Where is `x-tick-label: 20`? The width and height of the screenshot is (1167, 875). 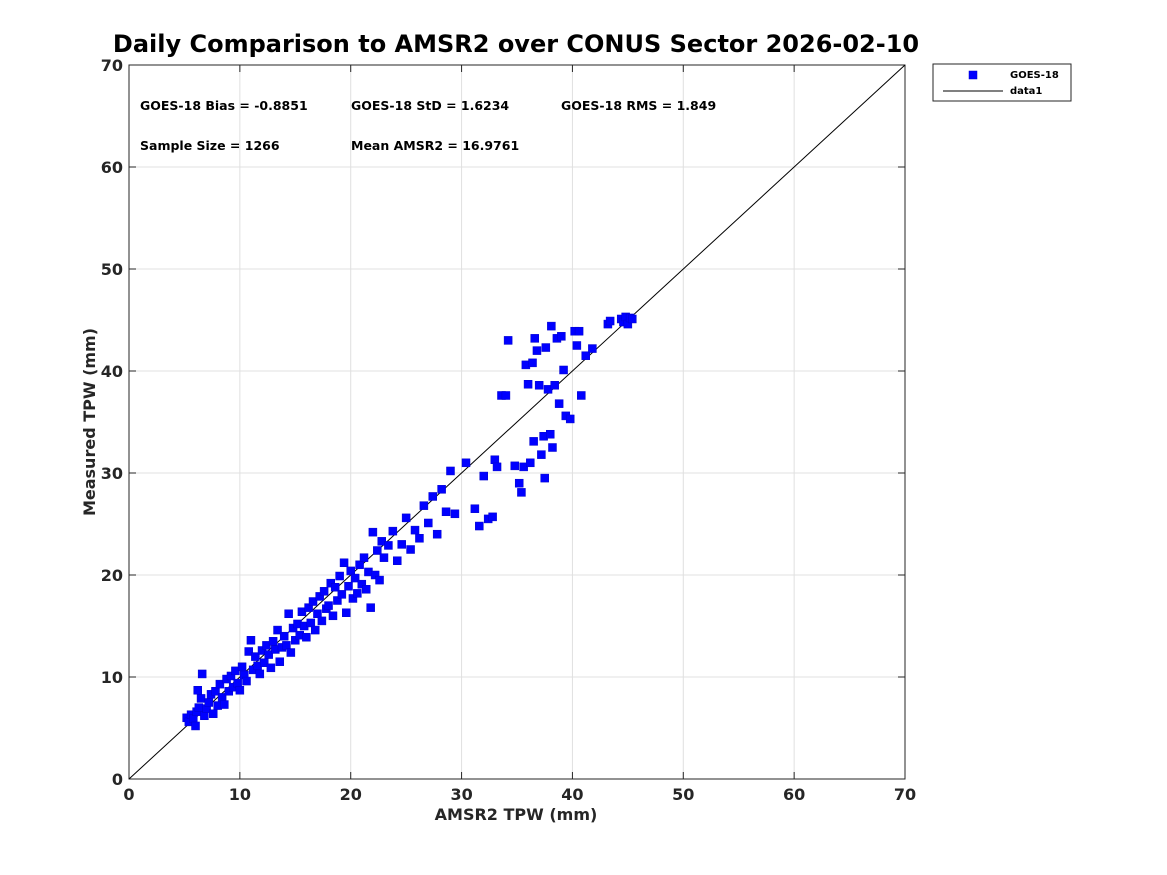 x-tick-label: 20 is located at coordinates (351, 794).